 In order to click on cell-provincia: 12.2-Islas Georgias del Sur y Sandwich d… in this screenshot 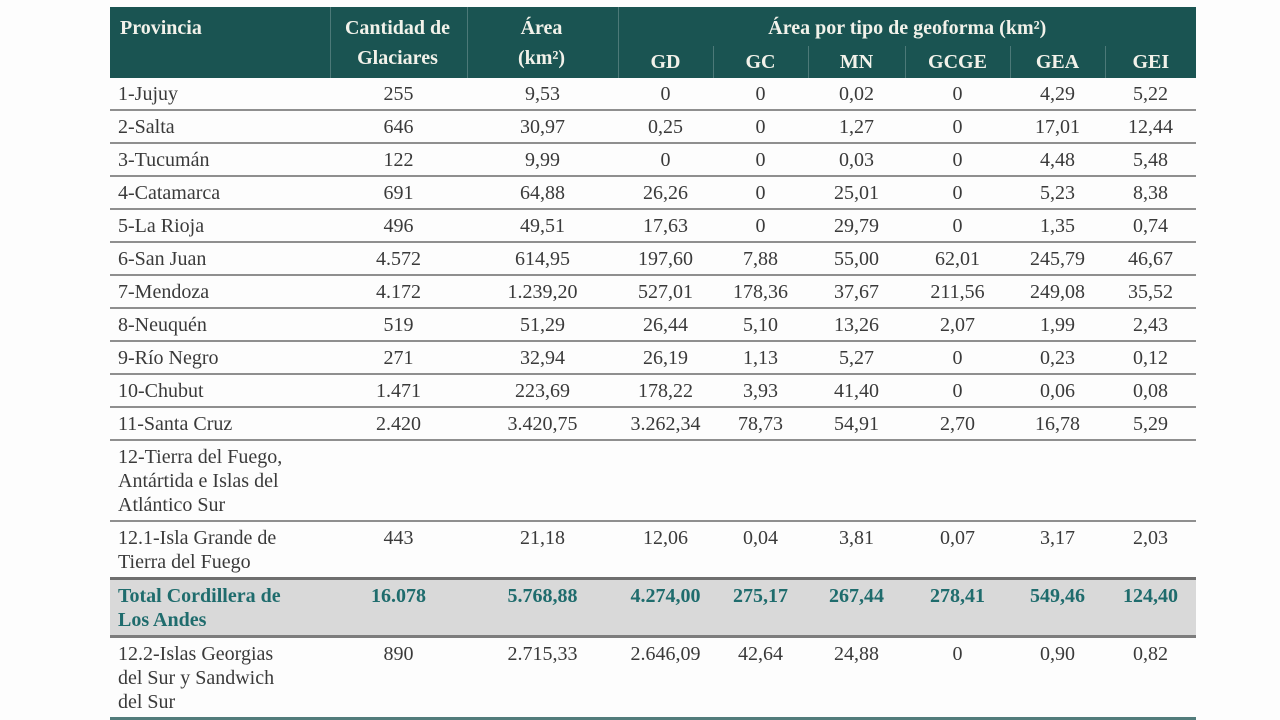, I will do `click(220, 677)`.